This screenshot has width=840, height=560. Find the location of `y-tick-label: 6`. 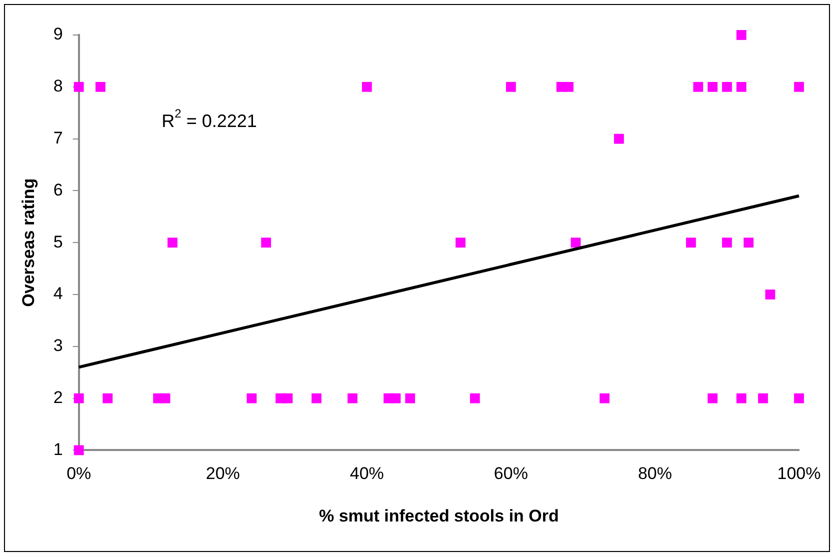

y-tick-label: 6 is located at coordinates (58, 190).